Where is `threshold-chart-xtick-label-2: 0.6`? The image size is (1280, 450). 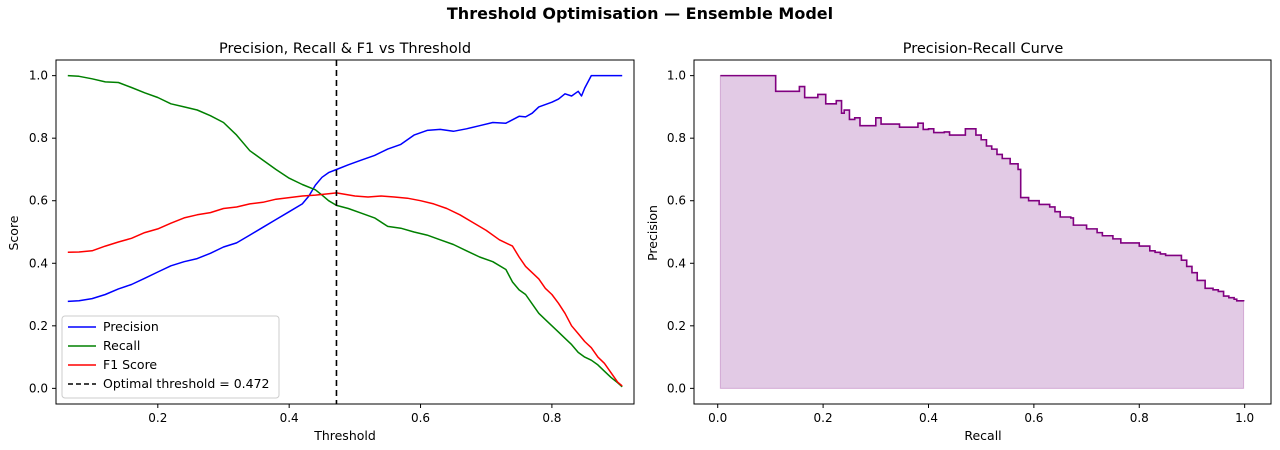 threshold-chart-xtick-label-2: 0.6 is located at coordinates (420, 418).